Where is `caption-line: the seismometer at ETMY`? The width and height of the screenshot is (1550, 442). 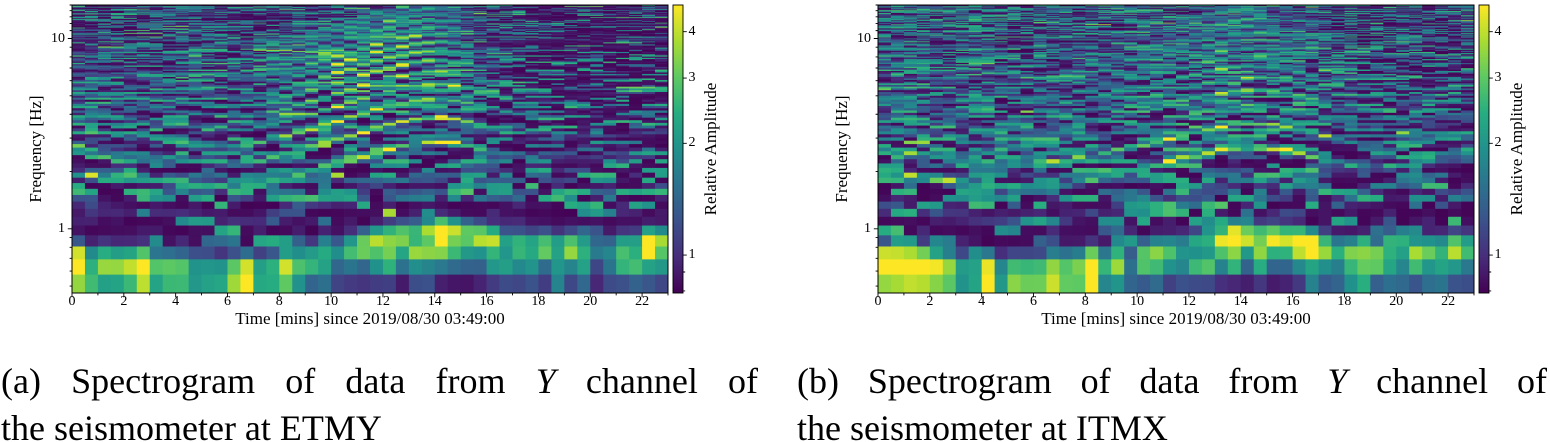 caption-line: the seismometer at ETMY is located at coordinates (379, 423).